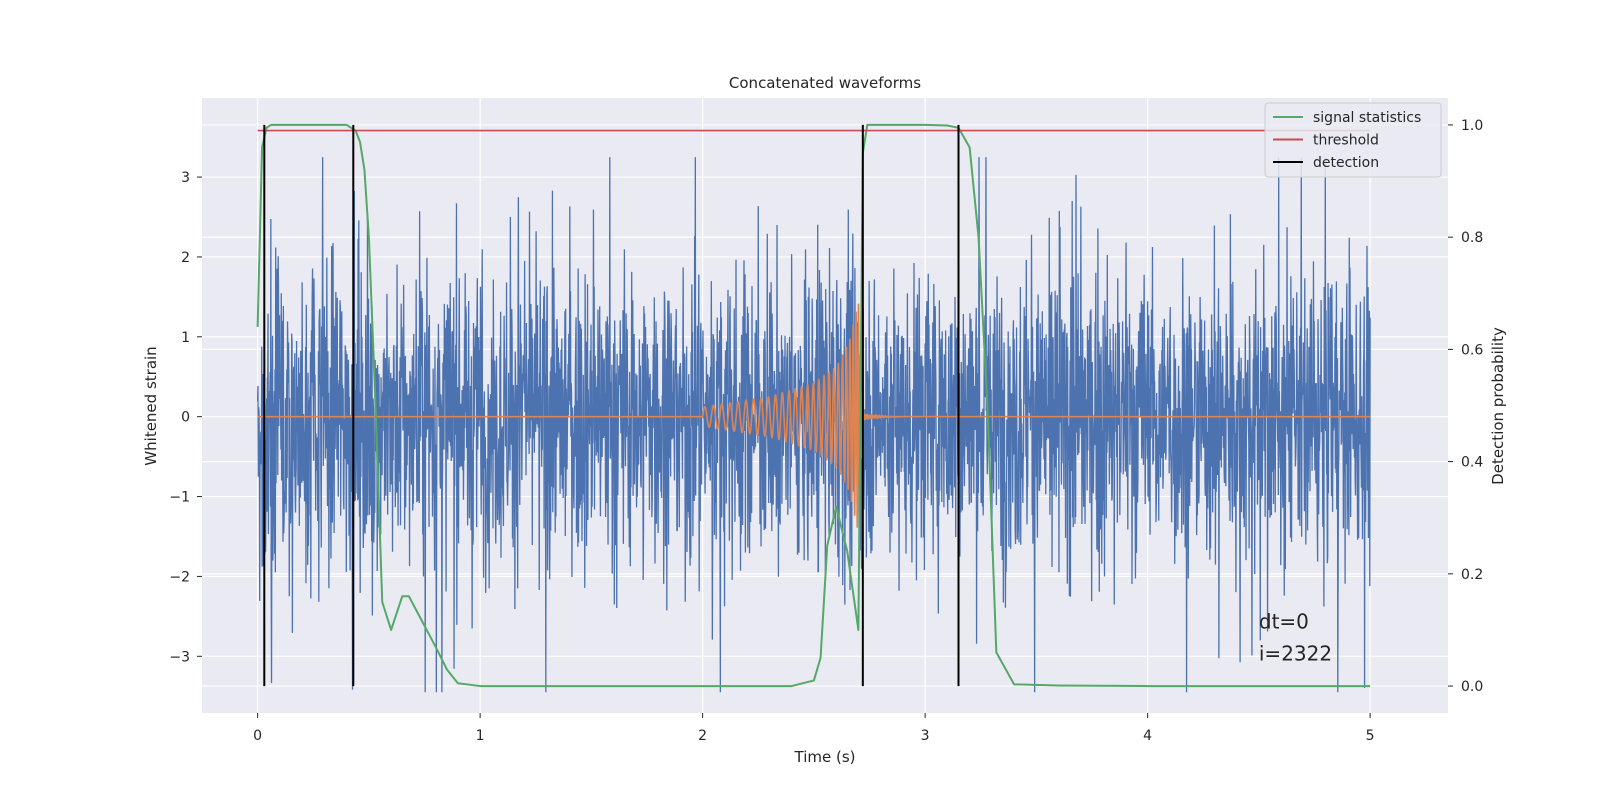  Describe the element at coordinates (1295, 653) in the screenshot. I see `annotation-text: i=2322` at that location.